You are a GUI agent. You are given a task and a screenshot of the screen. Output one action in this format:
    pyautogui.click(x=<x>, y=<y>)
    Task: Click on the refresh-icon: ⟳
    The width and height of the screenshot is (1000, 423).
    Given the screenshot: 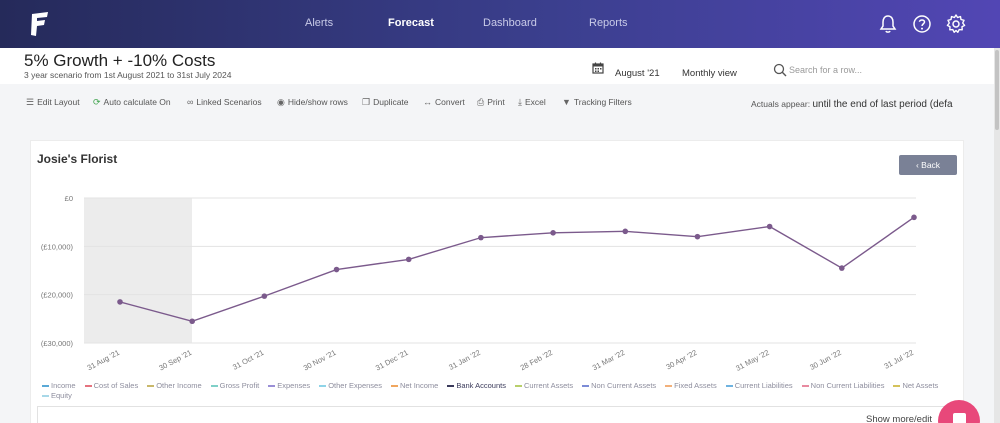 What is the action you would take?
    pyautogui.click(x=97, y=101)
    